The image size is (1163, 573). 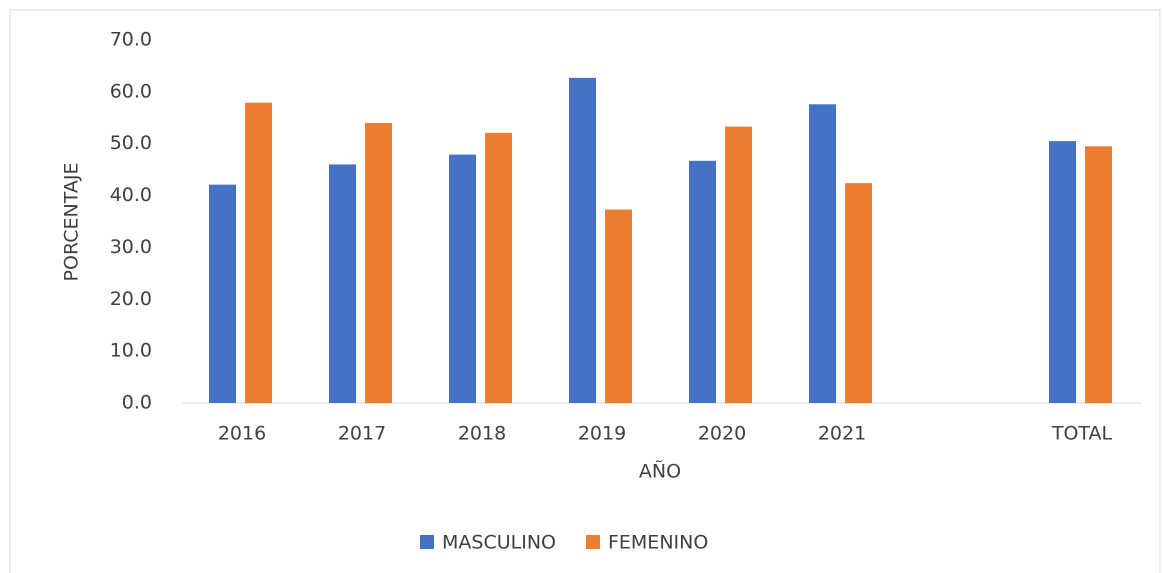 What do you see at coordinates (1082, 434) in the screenshot?
I see `x-tick-label: TOTAL` at bounding box center [1082, 434].